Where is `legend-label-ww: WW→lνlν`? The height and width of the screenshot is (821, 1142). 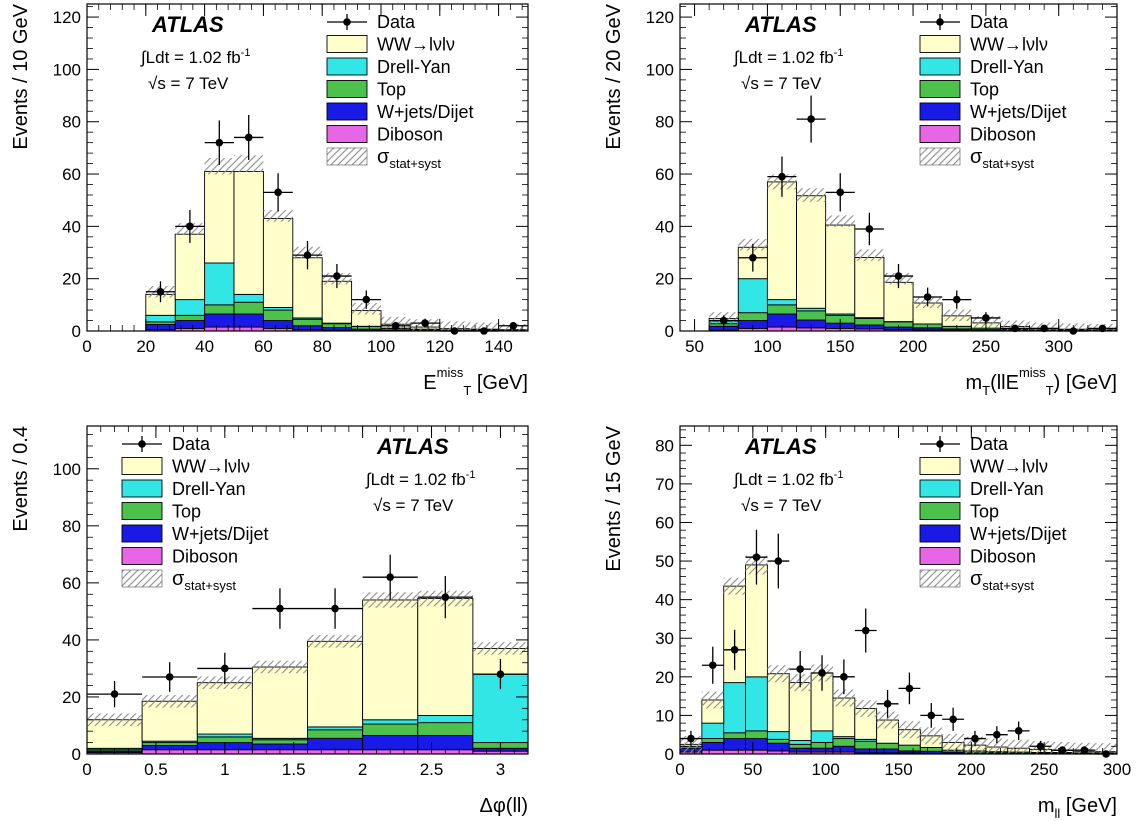 legend-label-ww: WW→lνlν is located at coordinates (416, 45).